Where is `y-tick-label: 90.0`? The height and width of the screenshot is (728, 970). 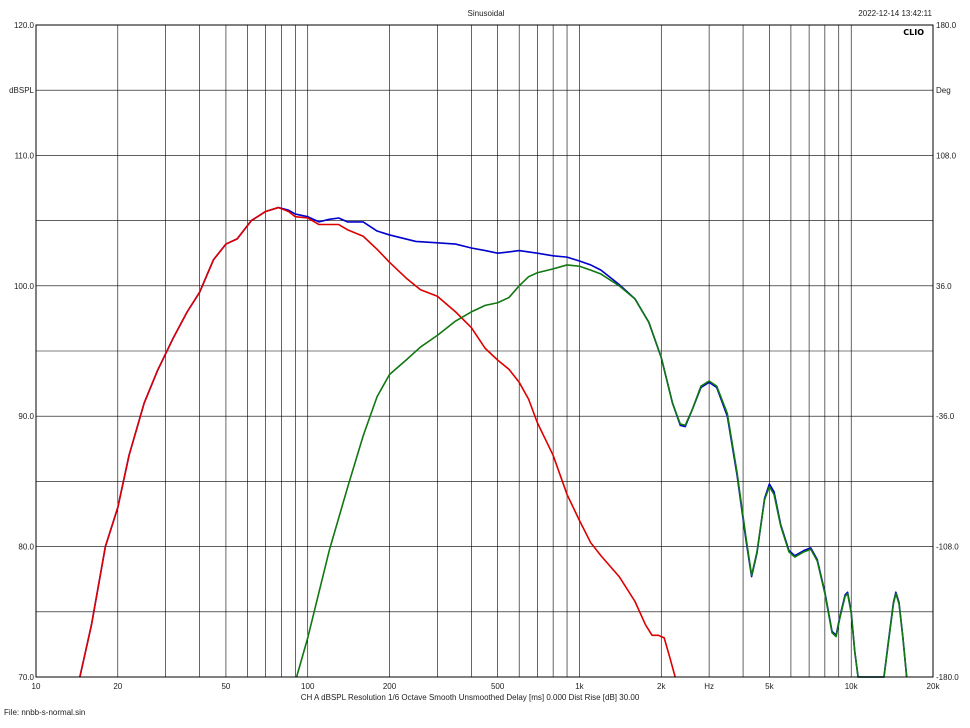 y-tick-label: 90.0 is located at coordinates (26, 416).